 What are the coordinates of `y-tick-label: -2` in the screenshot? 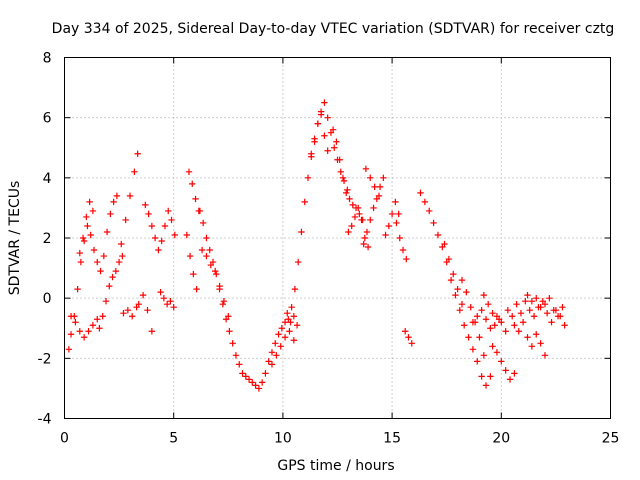 It's located at (45, 359).